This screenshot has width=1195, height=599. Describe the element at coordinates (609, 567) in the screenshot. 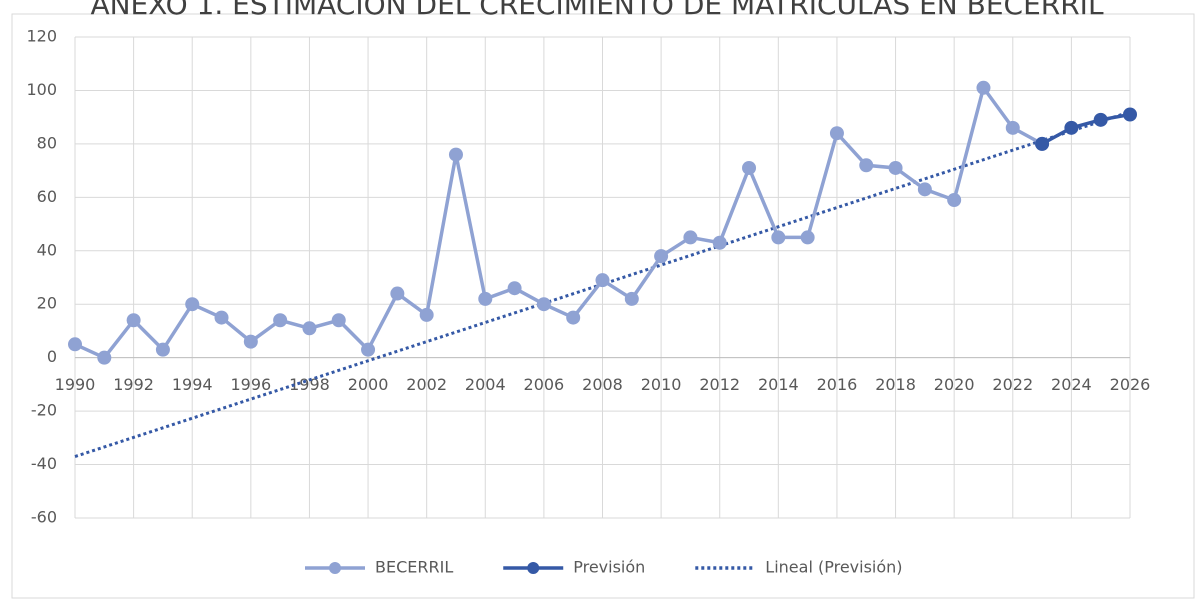

I see `legend-label: Previsión` at that location.